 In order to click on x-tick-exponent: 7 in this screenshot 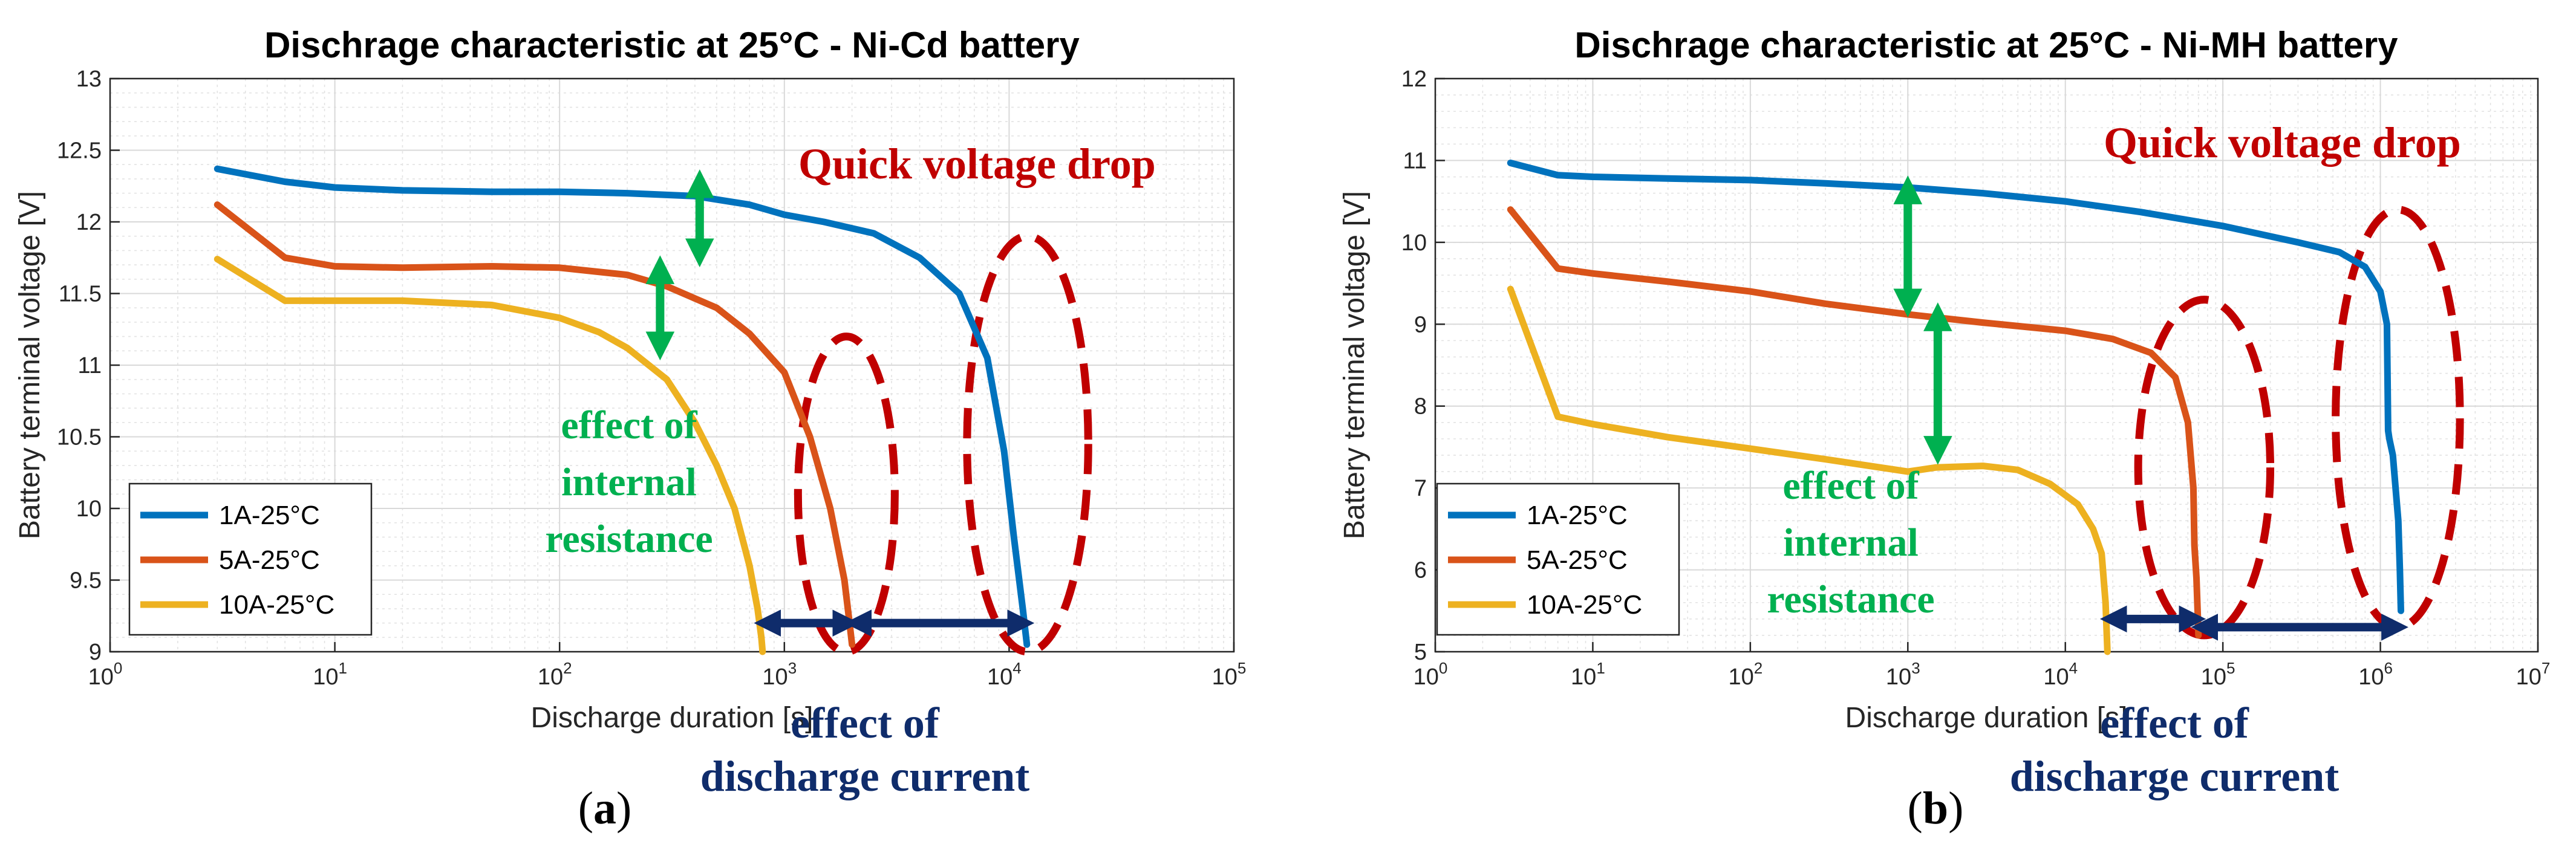, I will do `click(2546, 668)`.